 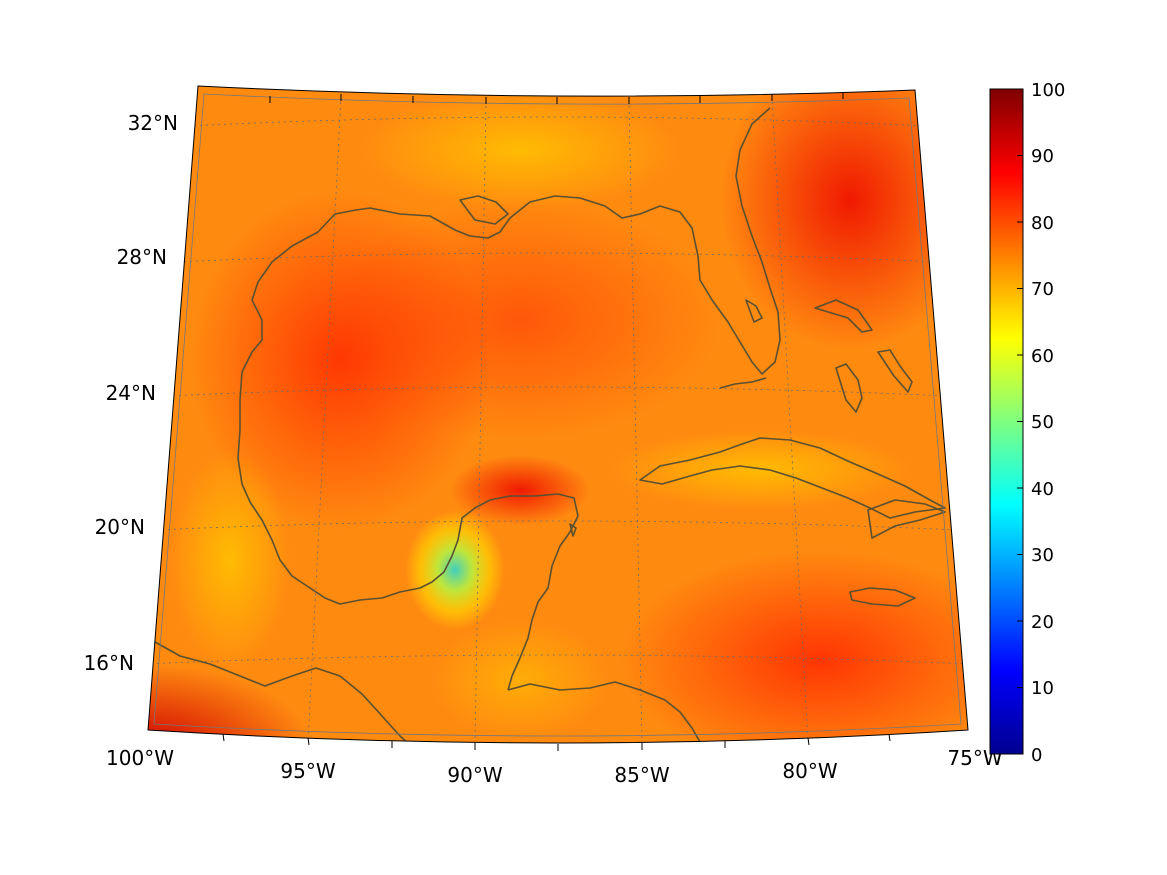 What do you see at coordinates (849, 388) in the screenshot?
I see `coast-bahamas-andros` at bounding box center [849, 388].